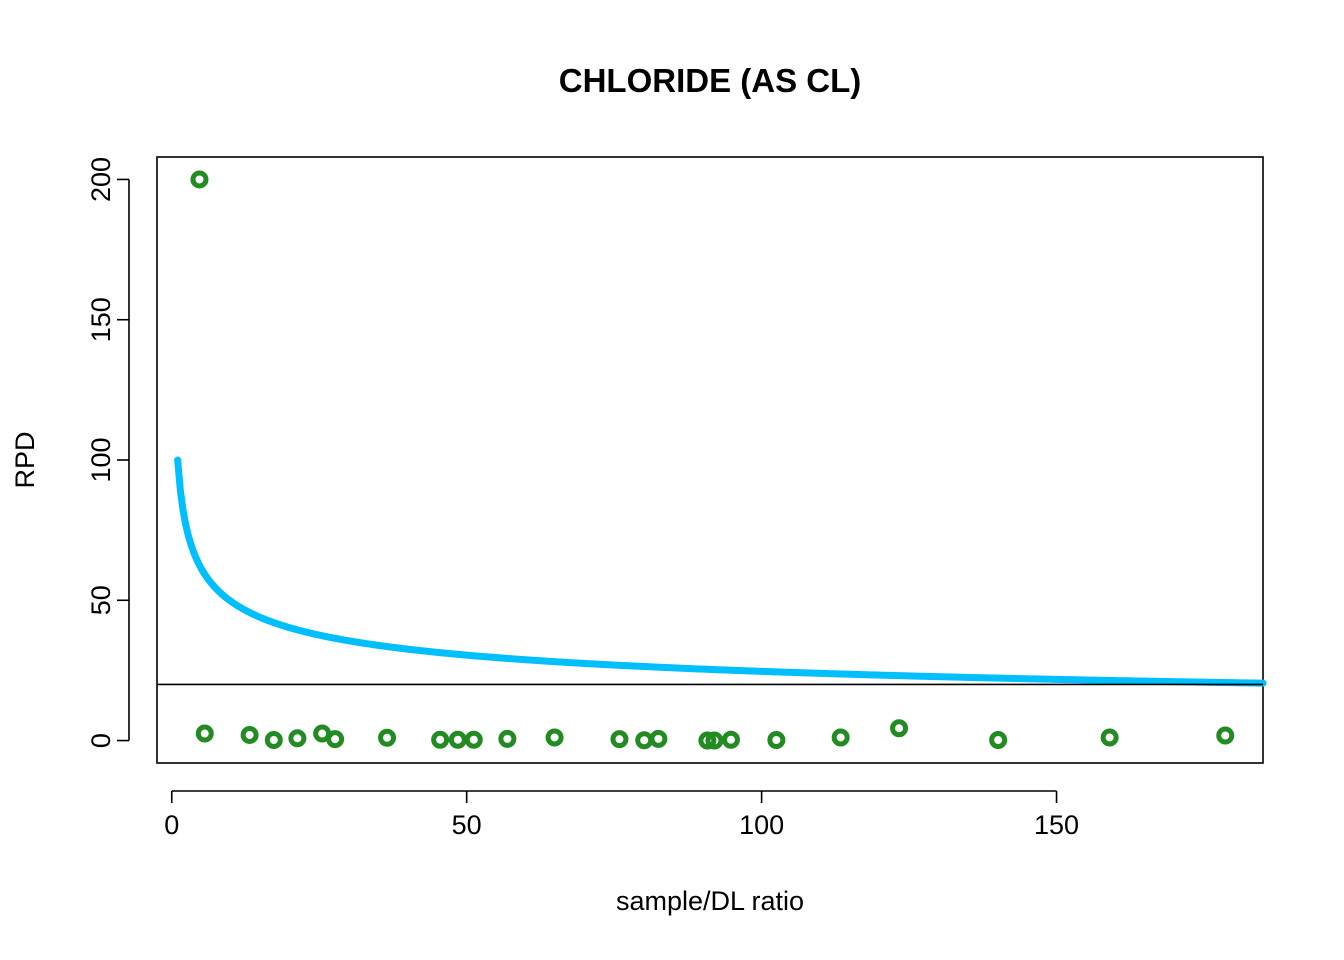  I want to click on x-tick-label: 150, so click(1056, 825).